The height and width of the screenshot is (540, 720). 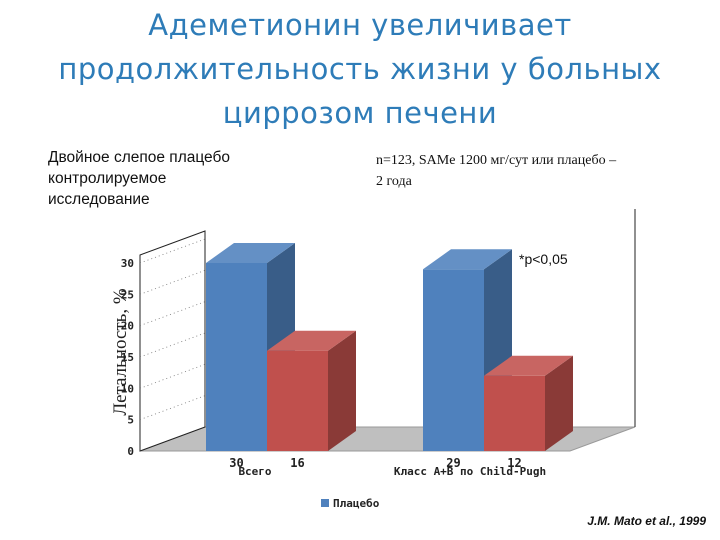 I want to click on title-line-2: продолжительность жизни у больных, so click(x=360, y=69).